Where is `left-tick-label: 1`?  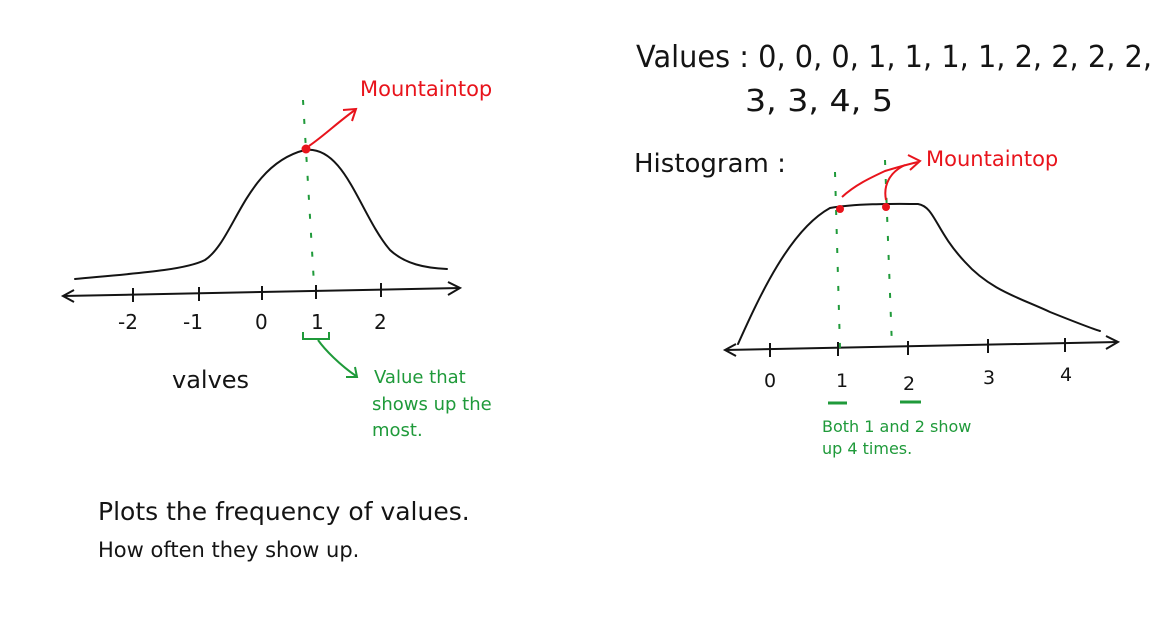
left-tick-label: 1 is located at coordinates (317, 322).